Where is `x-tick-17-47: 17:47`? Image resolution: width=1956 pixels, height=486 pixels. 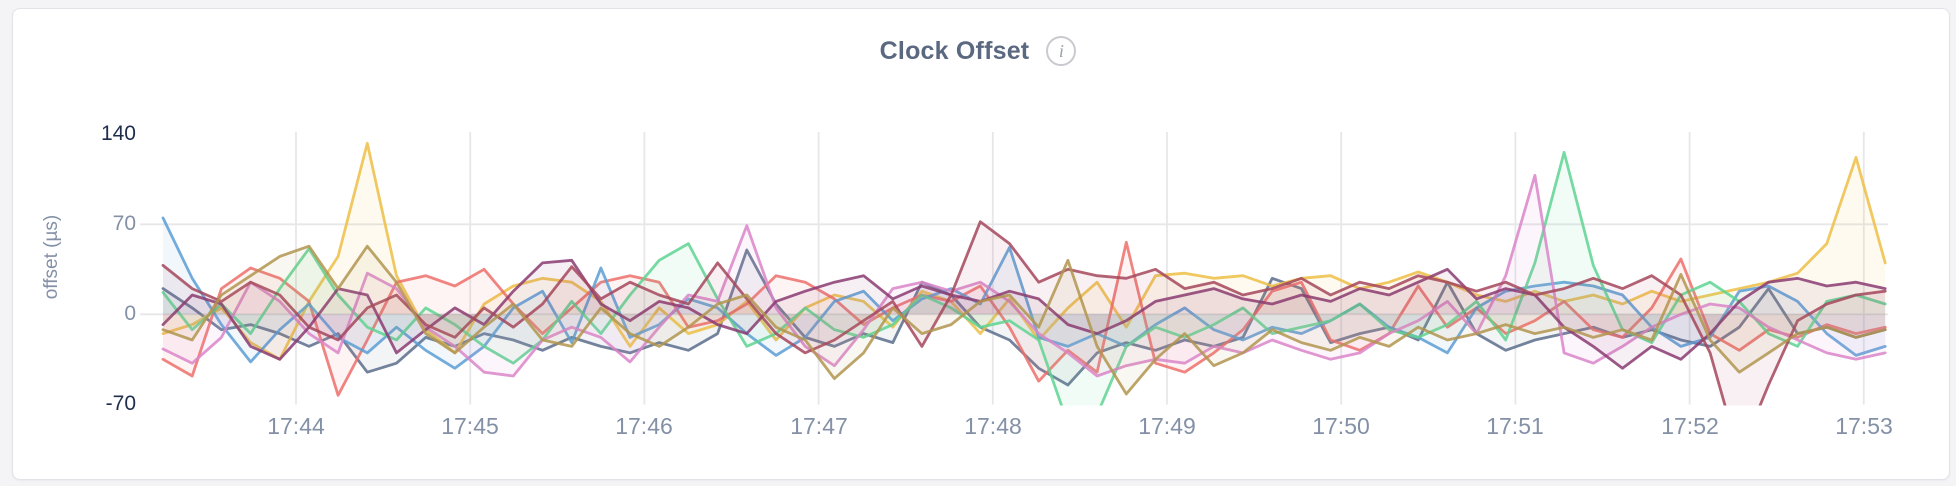
x-tick-17-47: 17:47 is located at coordinates (819, 426).